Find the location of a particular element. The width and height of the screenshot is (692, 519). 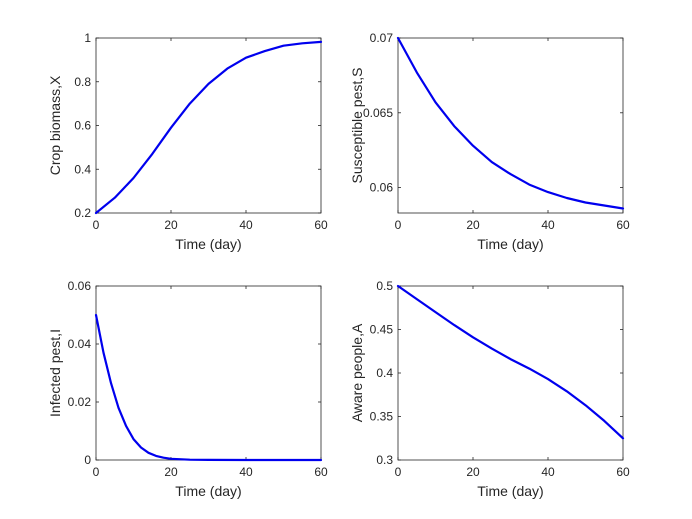

y-tick-label: 0.45 is located at coordinates (382, 330).